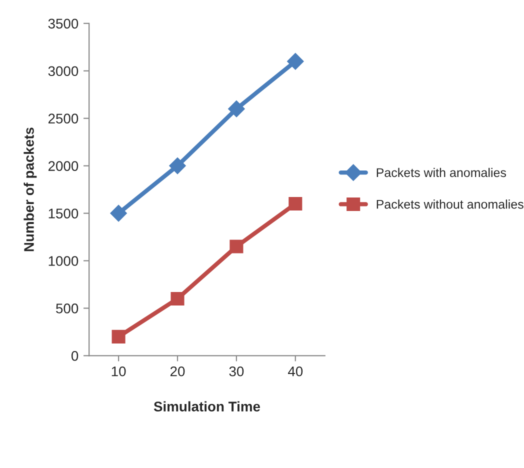 This screenshot has width=524, height=468. What do you see at coordinates (236, 371) in the screenshot?
I see `x-tick-label: 30` at bounding box center [236, 371].